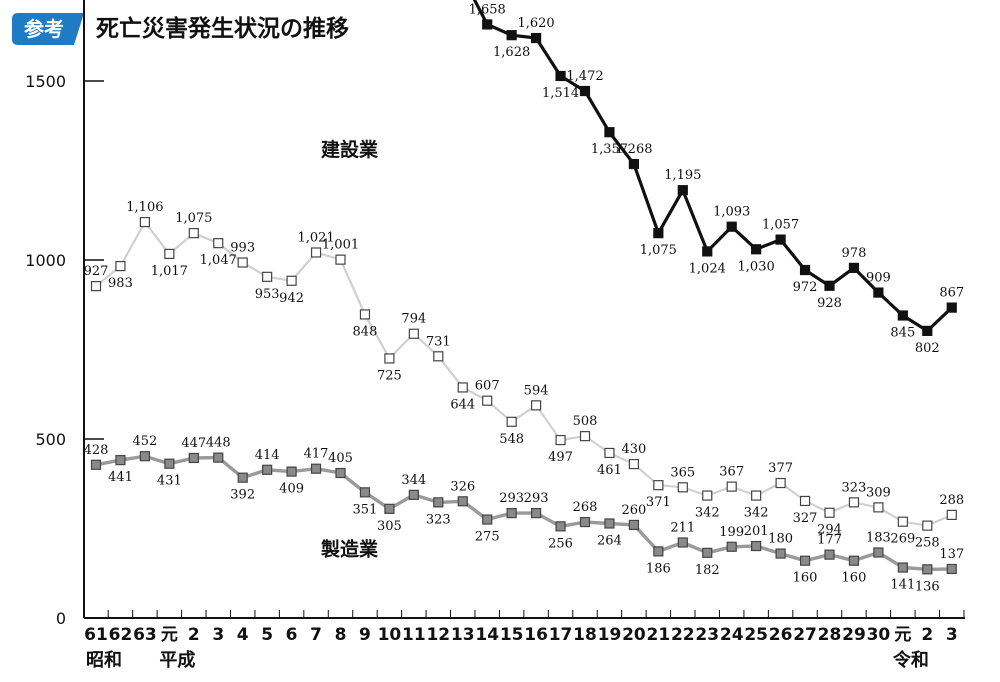 This screenshot has height=682, width=1000. What do you see at coordinates (511, 52) in the screenshot?
I see `data-label: 1,628` at bounding box center [511, 52].